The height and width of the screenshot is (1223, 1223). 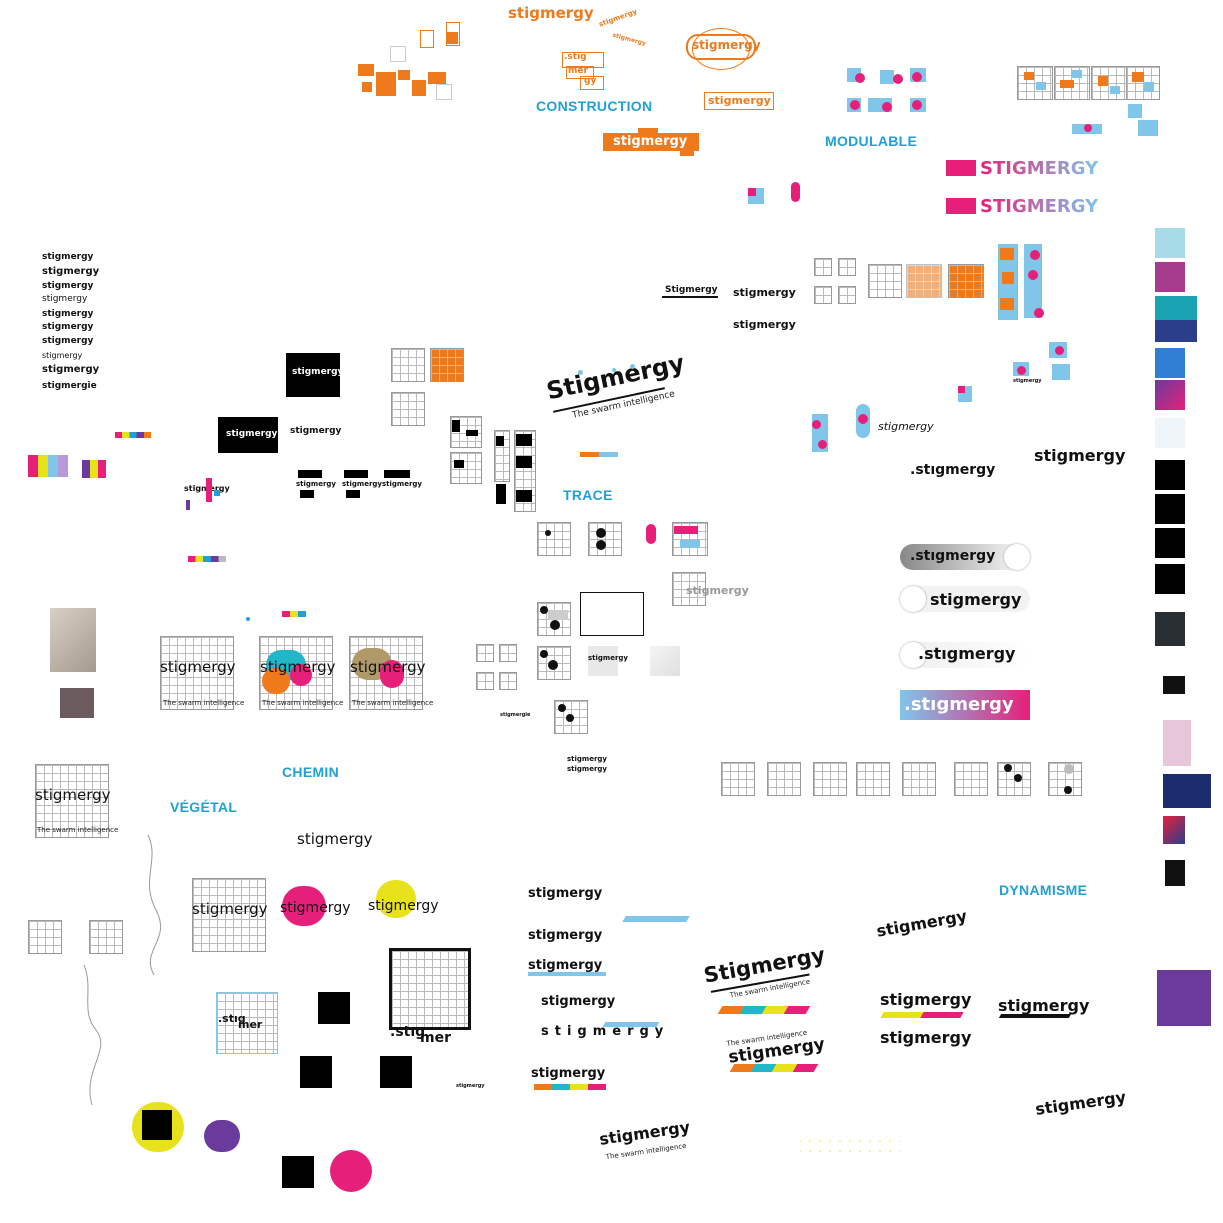 I want to click on construction-boxed-logo: stigmergy, so click(x=739, y=101).